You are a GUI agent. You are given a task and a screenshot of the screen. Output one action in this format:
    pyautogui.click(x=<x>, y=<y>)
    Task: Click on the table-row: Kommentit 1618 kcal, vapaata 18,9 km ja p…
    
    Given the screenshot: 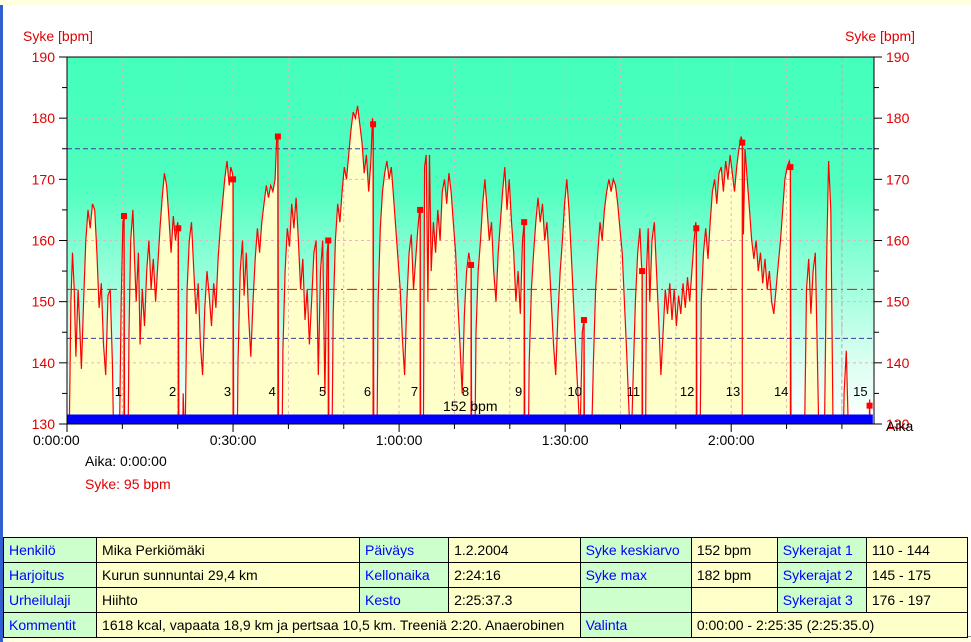 What is the action you would take?
    pyautogui.click(x=485, y=625)
    